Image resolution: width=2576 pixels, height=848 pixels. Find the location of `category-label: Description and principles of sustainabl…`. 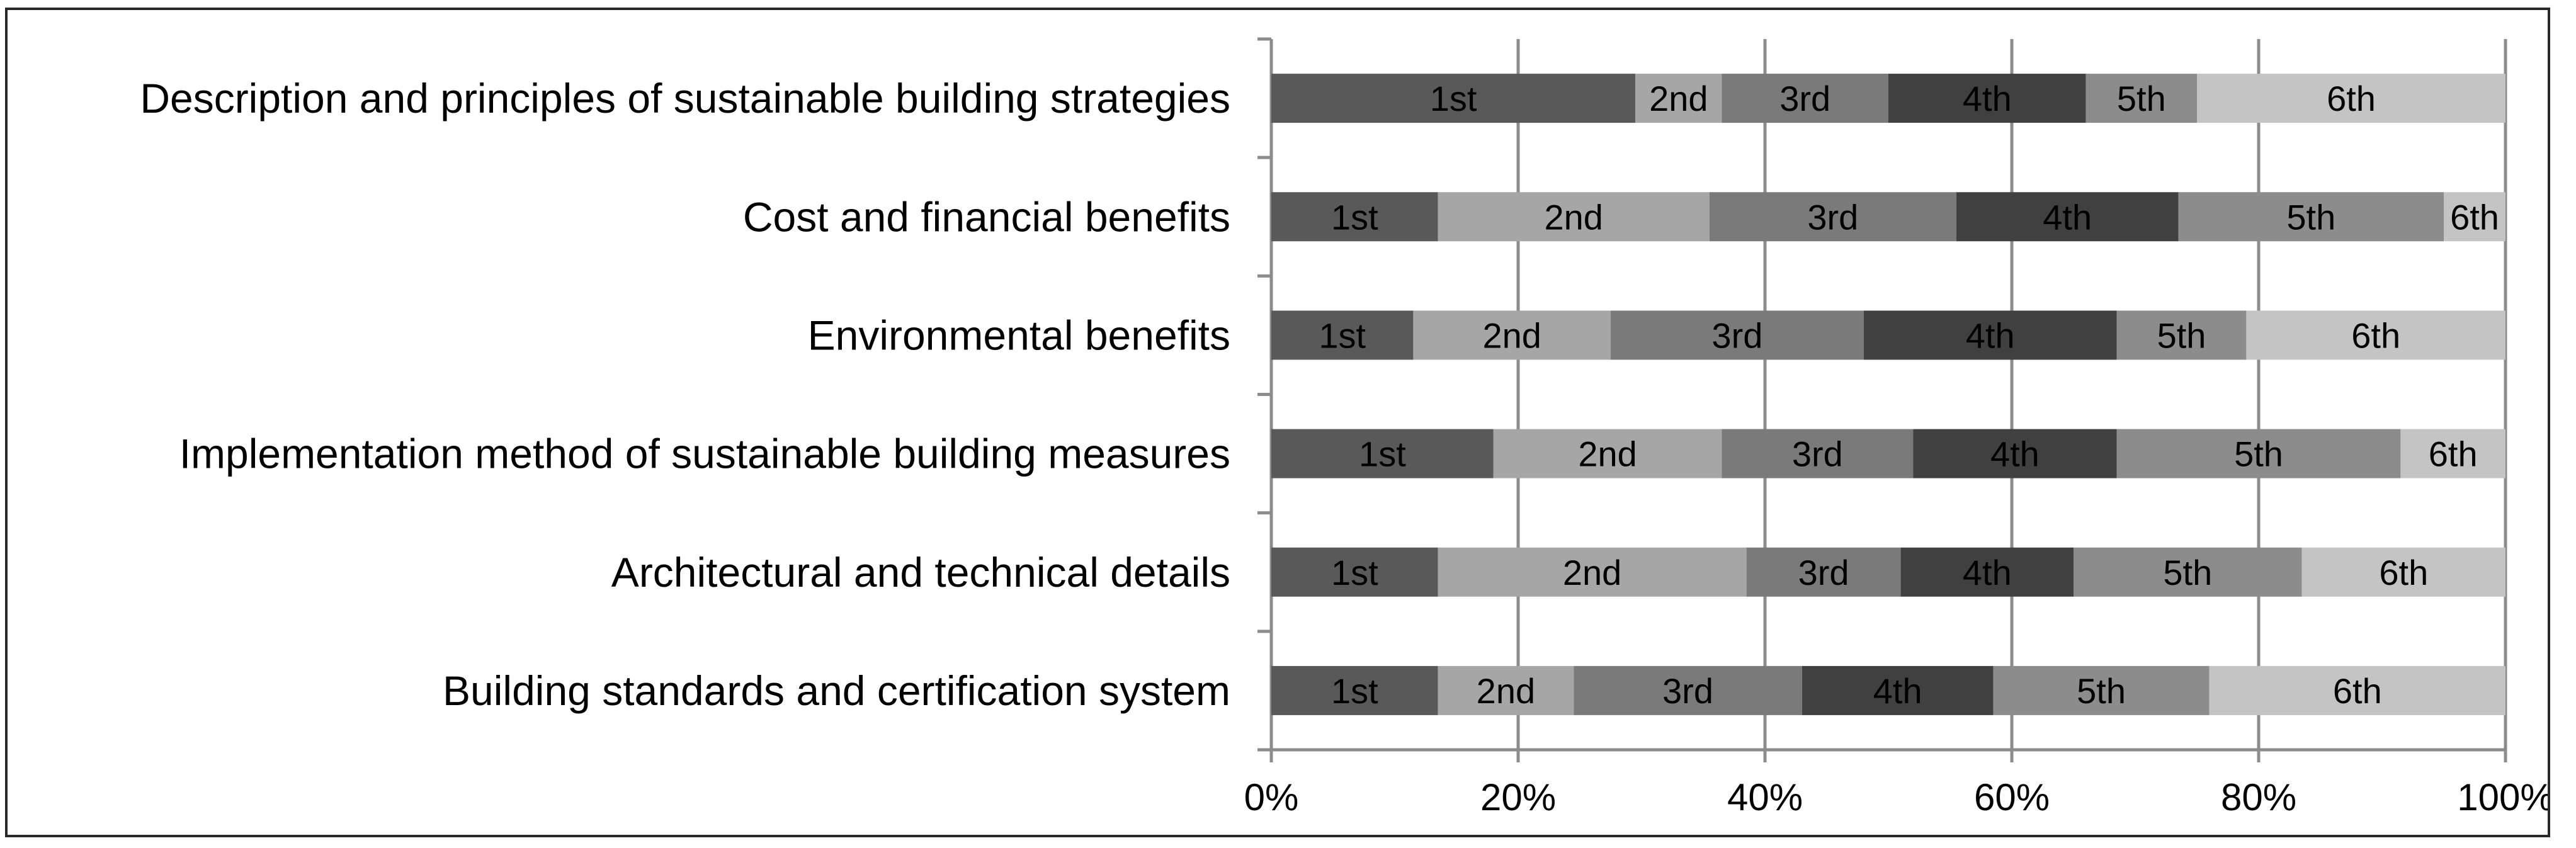

category-label: Description and principles of sustainabl… is located at coordinates (685, 98).